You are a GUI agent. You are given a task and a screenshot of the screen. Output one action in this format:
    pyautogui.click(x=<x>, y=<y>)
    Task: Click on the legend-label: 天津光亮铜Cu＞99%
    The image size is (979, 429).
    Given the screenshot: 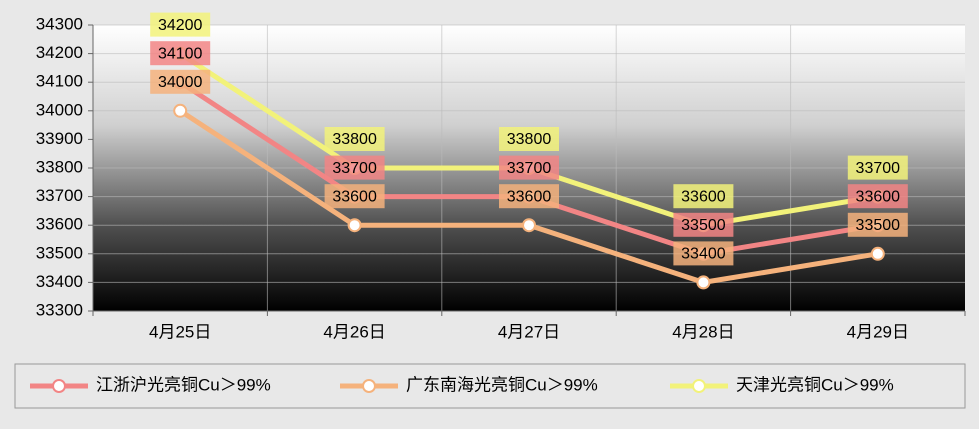 What is the action you would take?
    pyautogui.click(x=815, y=384)
    